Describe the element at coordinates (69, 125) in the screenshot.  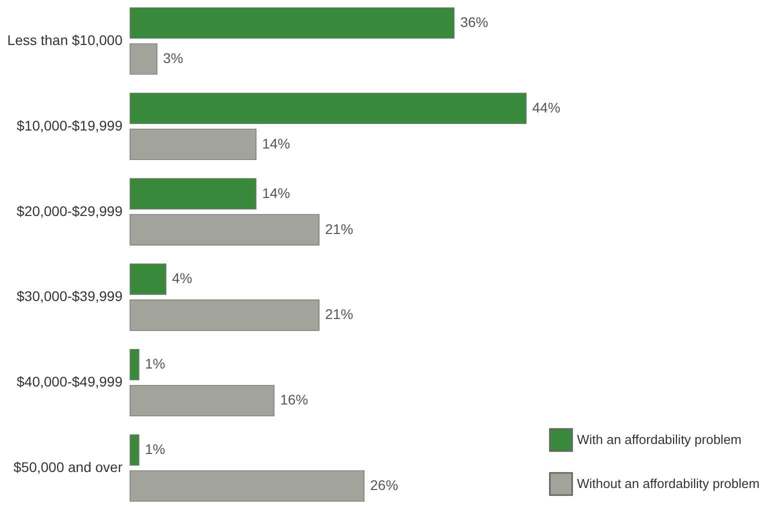
I see `y-tick-label: $10,000-$19,999` at that location.